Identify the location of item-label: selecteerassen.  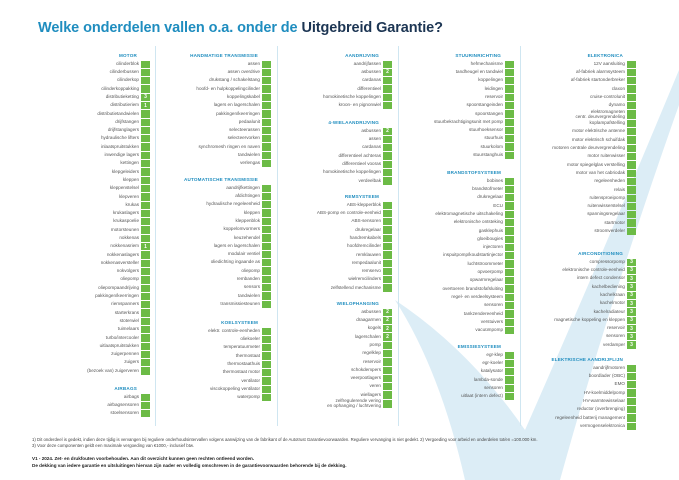
(244, 130).